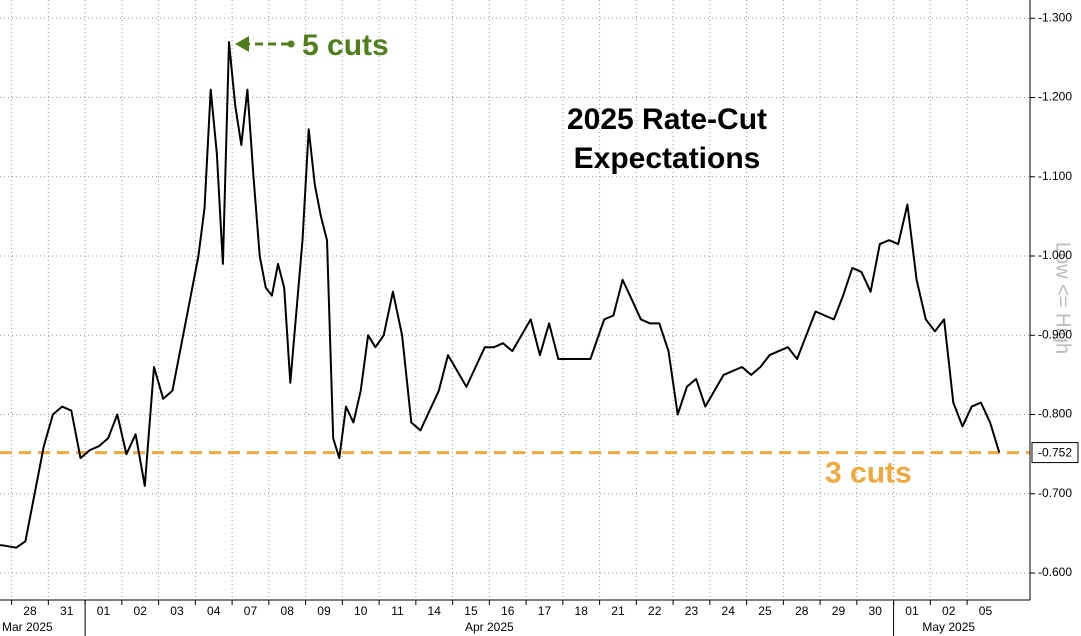 Image resolution: width=1081 pixels, height=636 pixels. I want to click on x-tick-label: 24, so click(729, 611).